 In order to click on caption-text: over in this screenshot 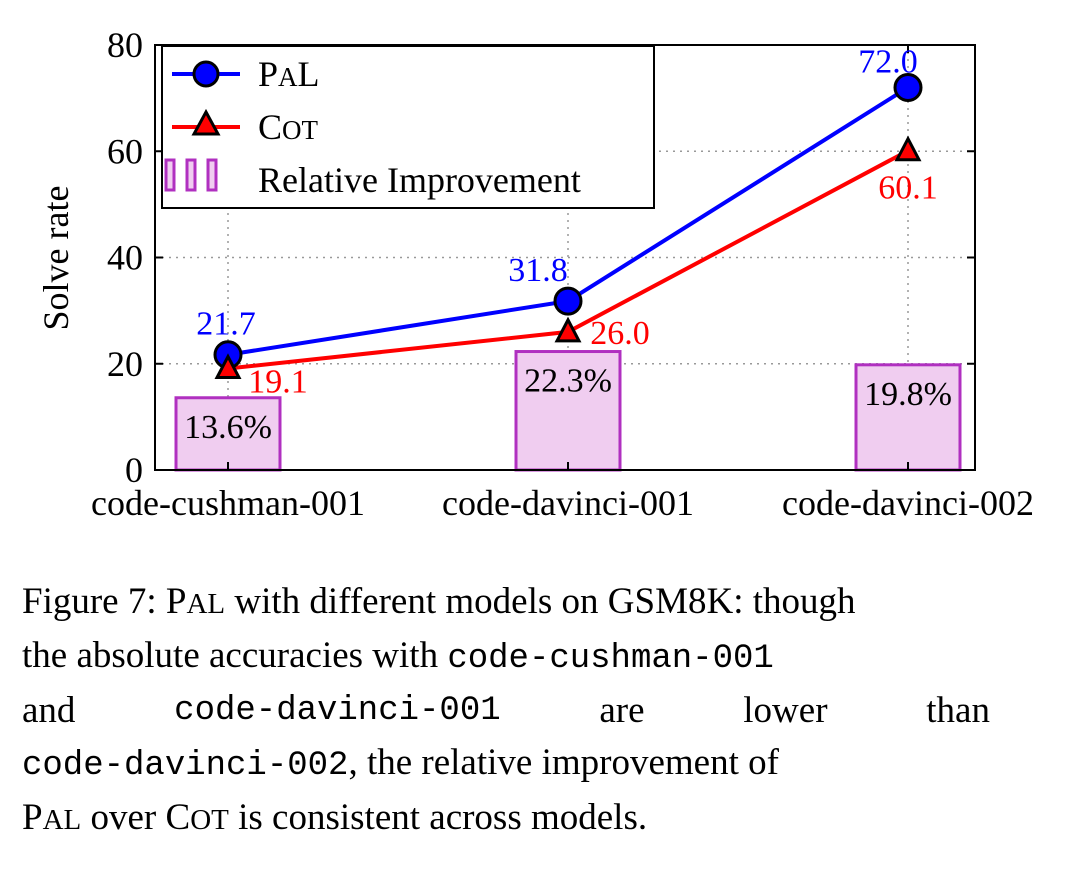, I will do `click(123, 817)`.